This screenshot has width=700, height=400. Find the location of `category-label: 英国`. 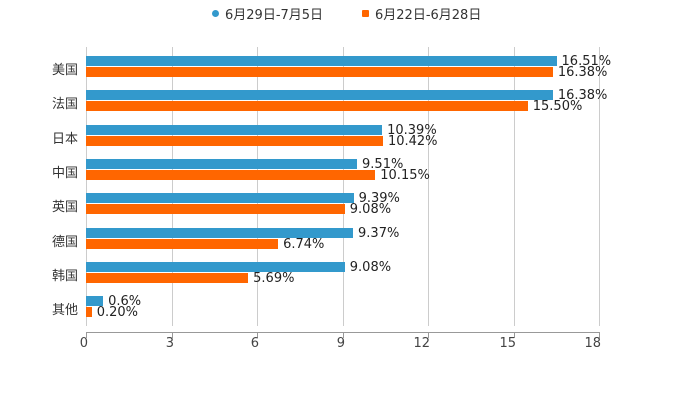

category-label: 英国 is located at coordinates (64, 207).